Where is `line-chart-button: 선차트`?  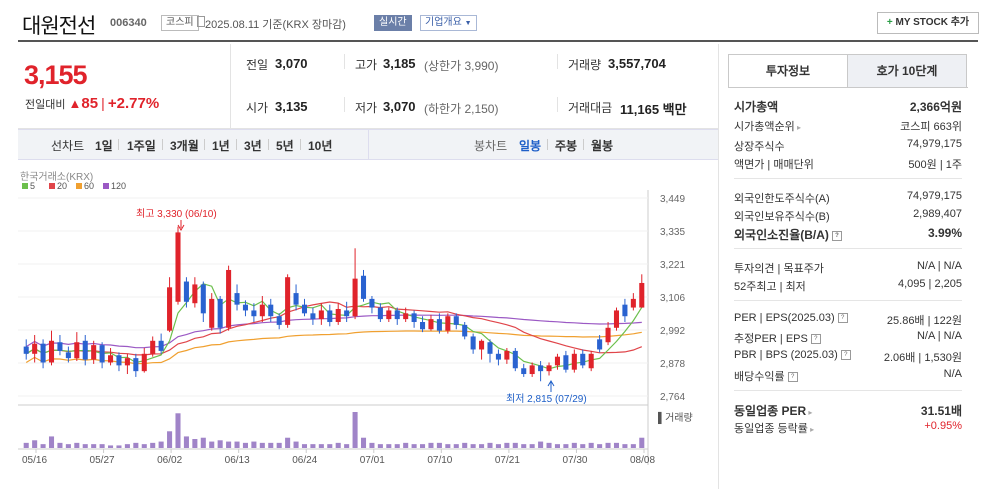 line-chart-button: 선차트 is located at coordinates (68, 146).